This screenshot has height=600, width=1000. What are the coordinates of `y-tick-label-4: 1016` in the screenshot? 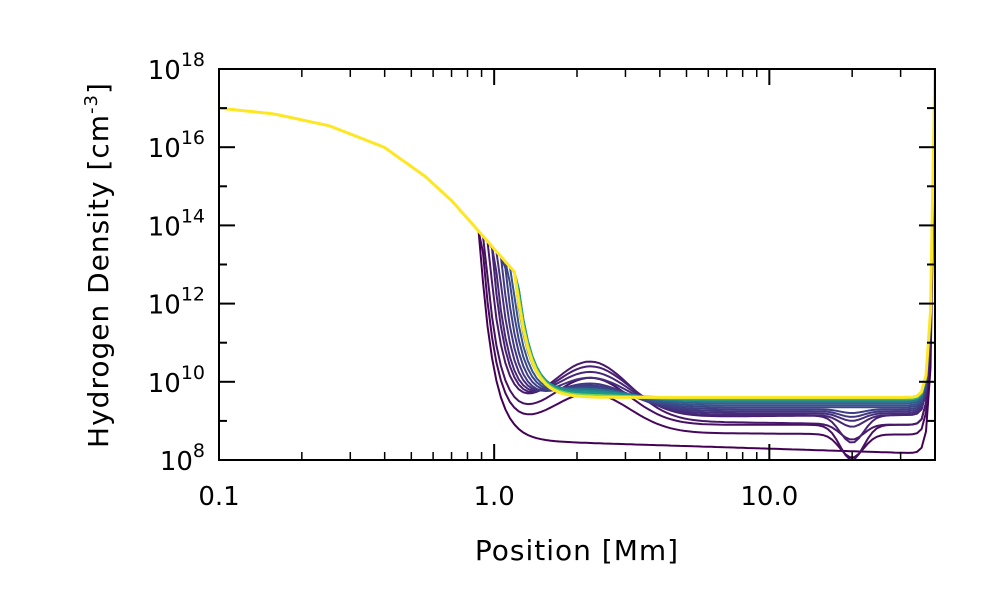 It's located at (176, 145).